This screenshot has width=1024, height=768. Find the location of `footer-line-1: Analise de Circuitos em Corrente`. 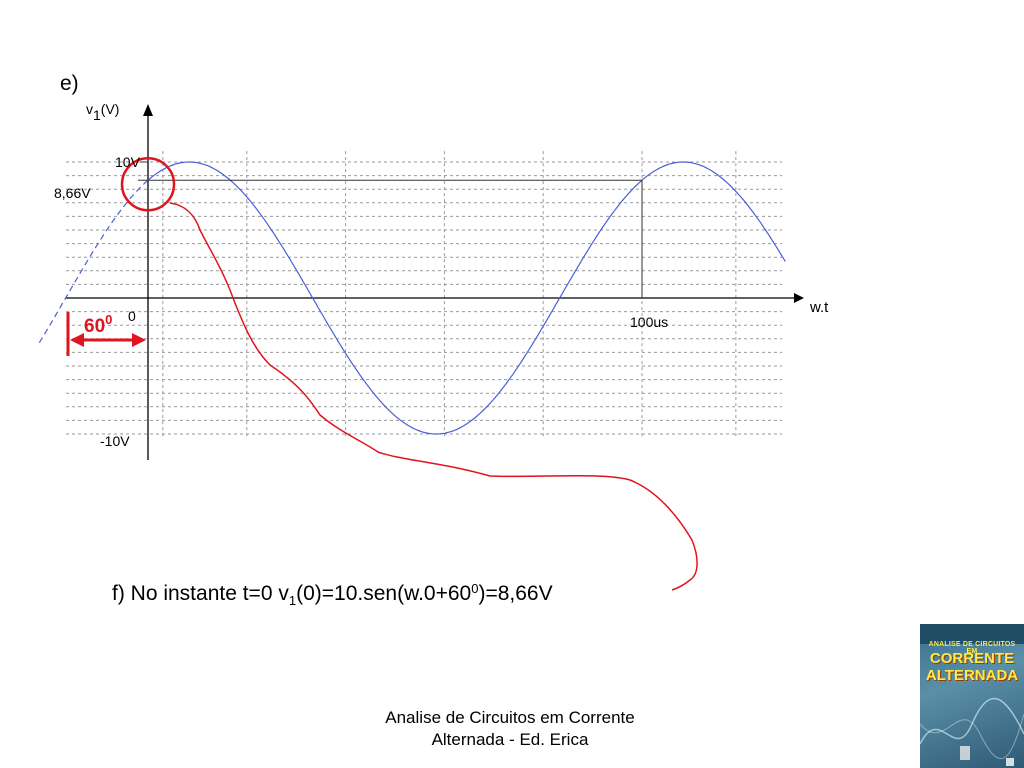

footer-line-1: Analise de Circuitos em Corrente is located at coordinates (510, 717).